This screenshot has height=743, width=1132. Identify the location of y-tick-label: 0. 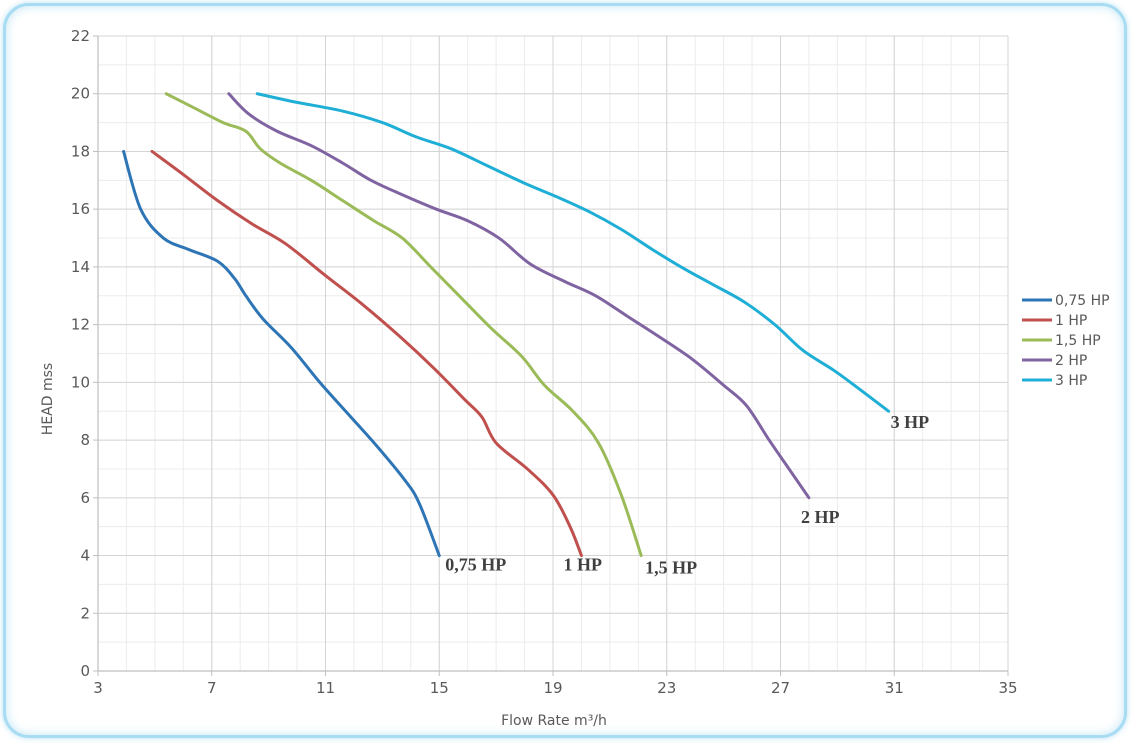
(85, 671).